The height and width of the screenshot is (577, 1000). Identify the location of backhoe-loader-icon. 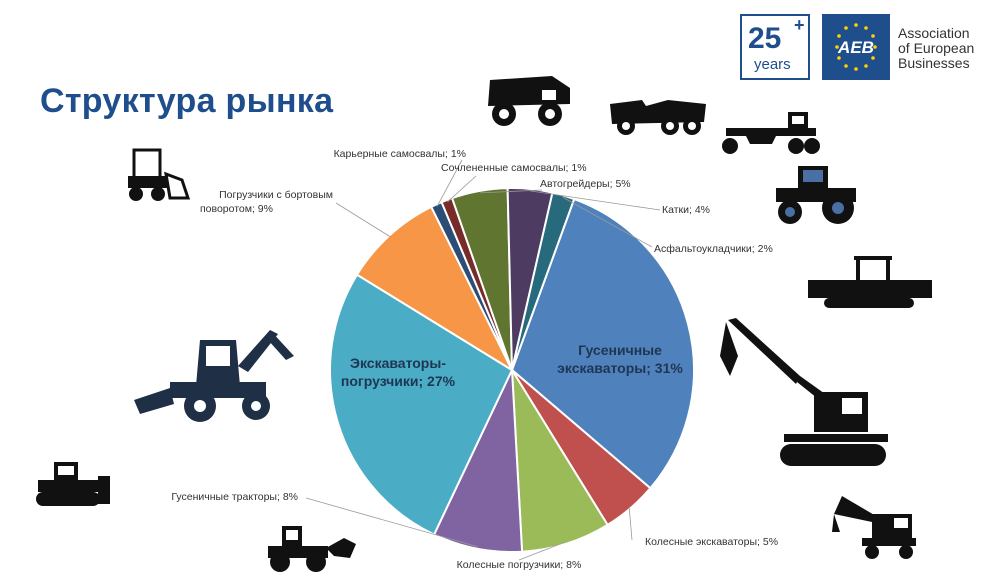
(214, 376).